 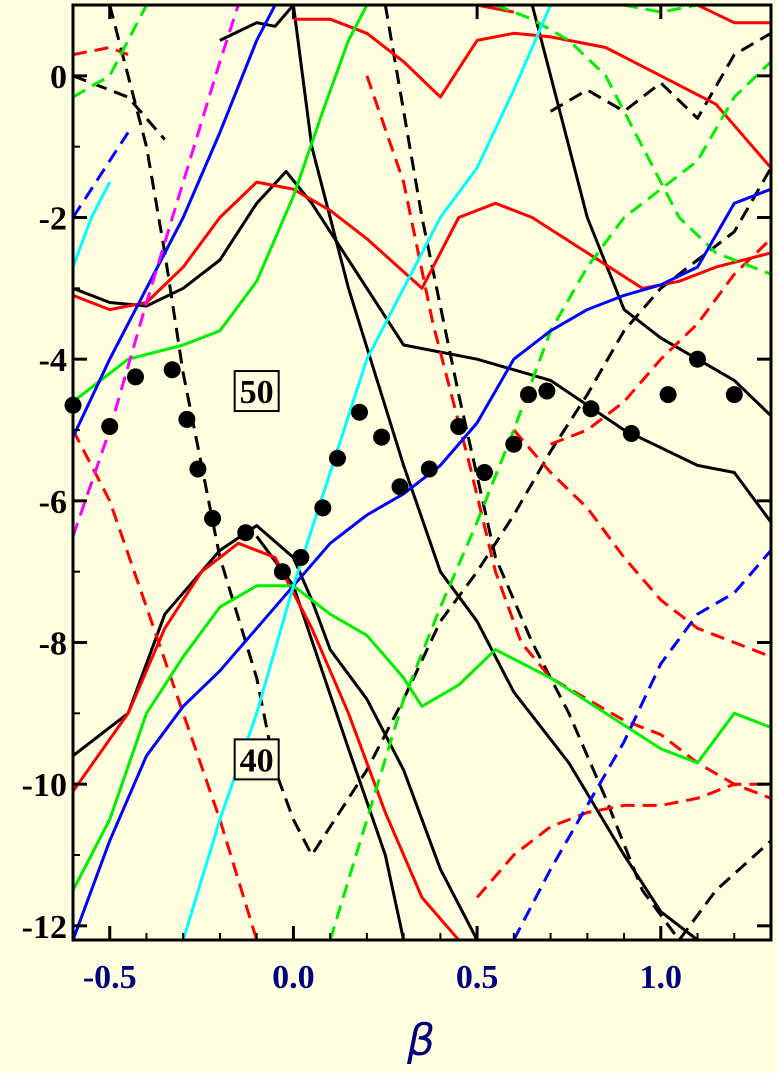 I want to click on annotation-label-1: 40, so click(x=257, y=760).